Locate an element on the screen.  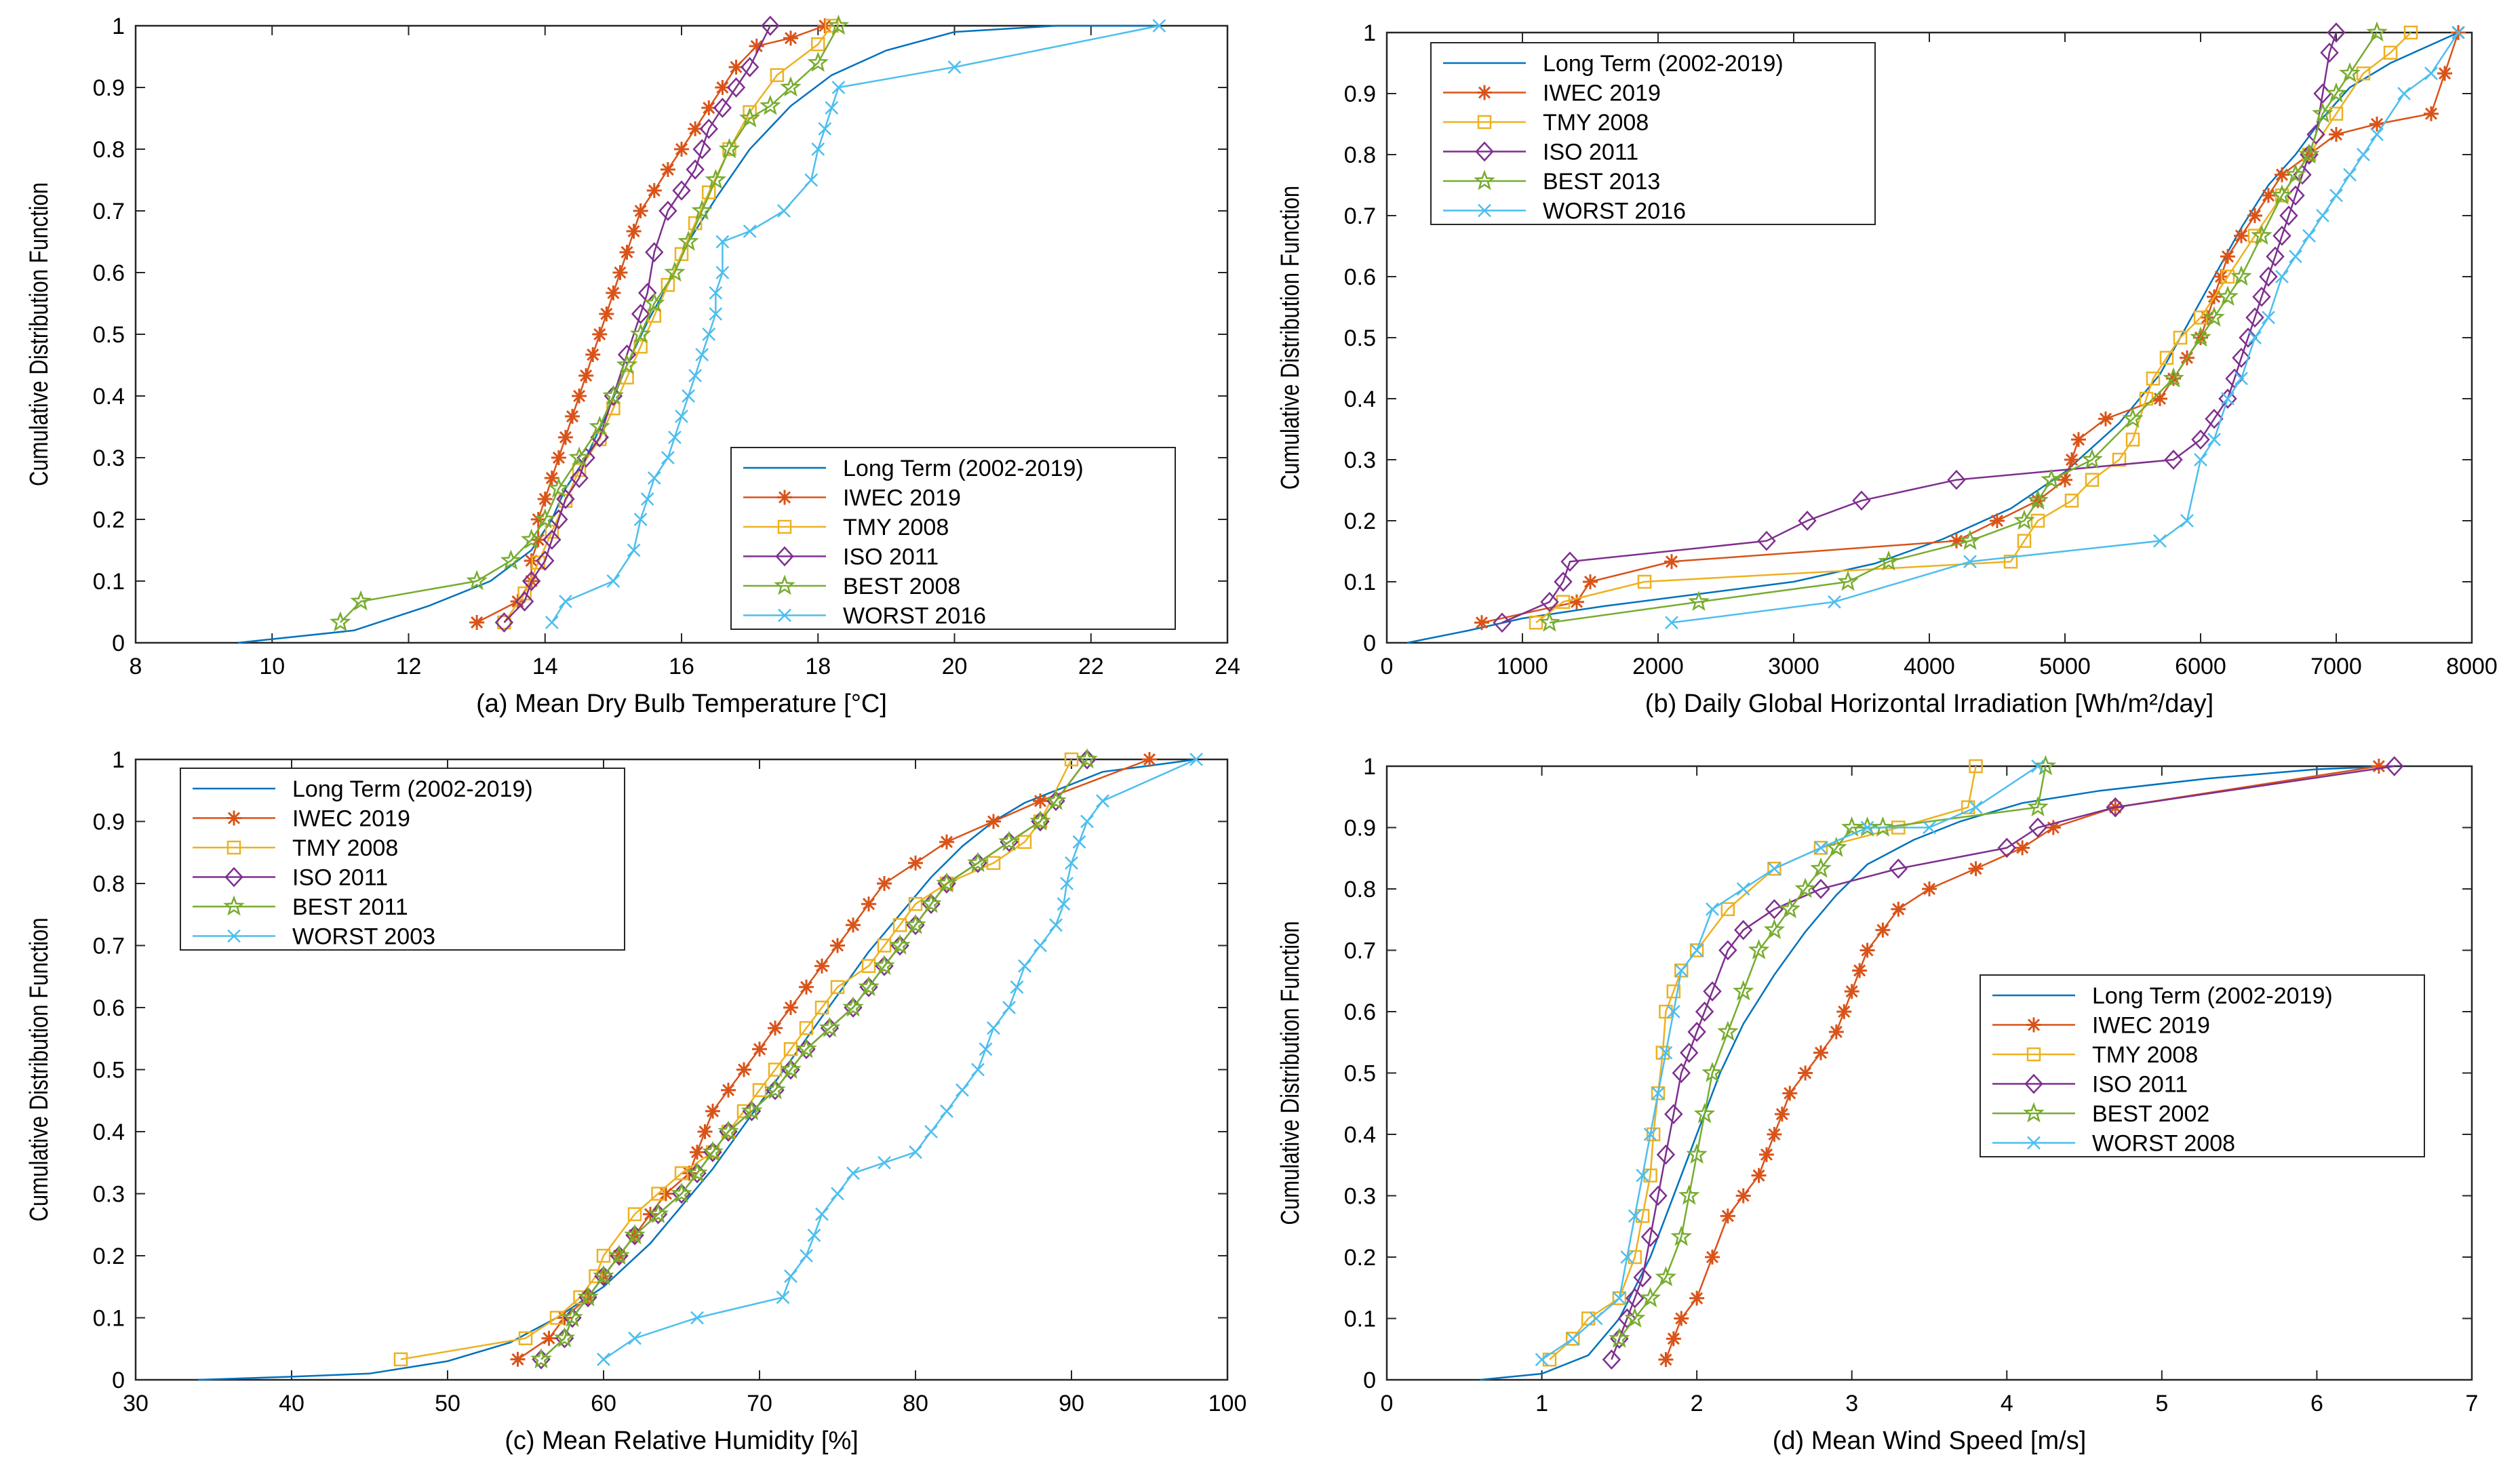
series-best is located at coordinates (590, 323).